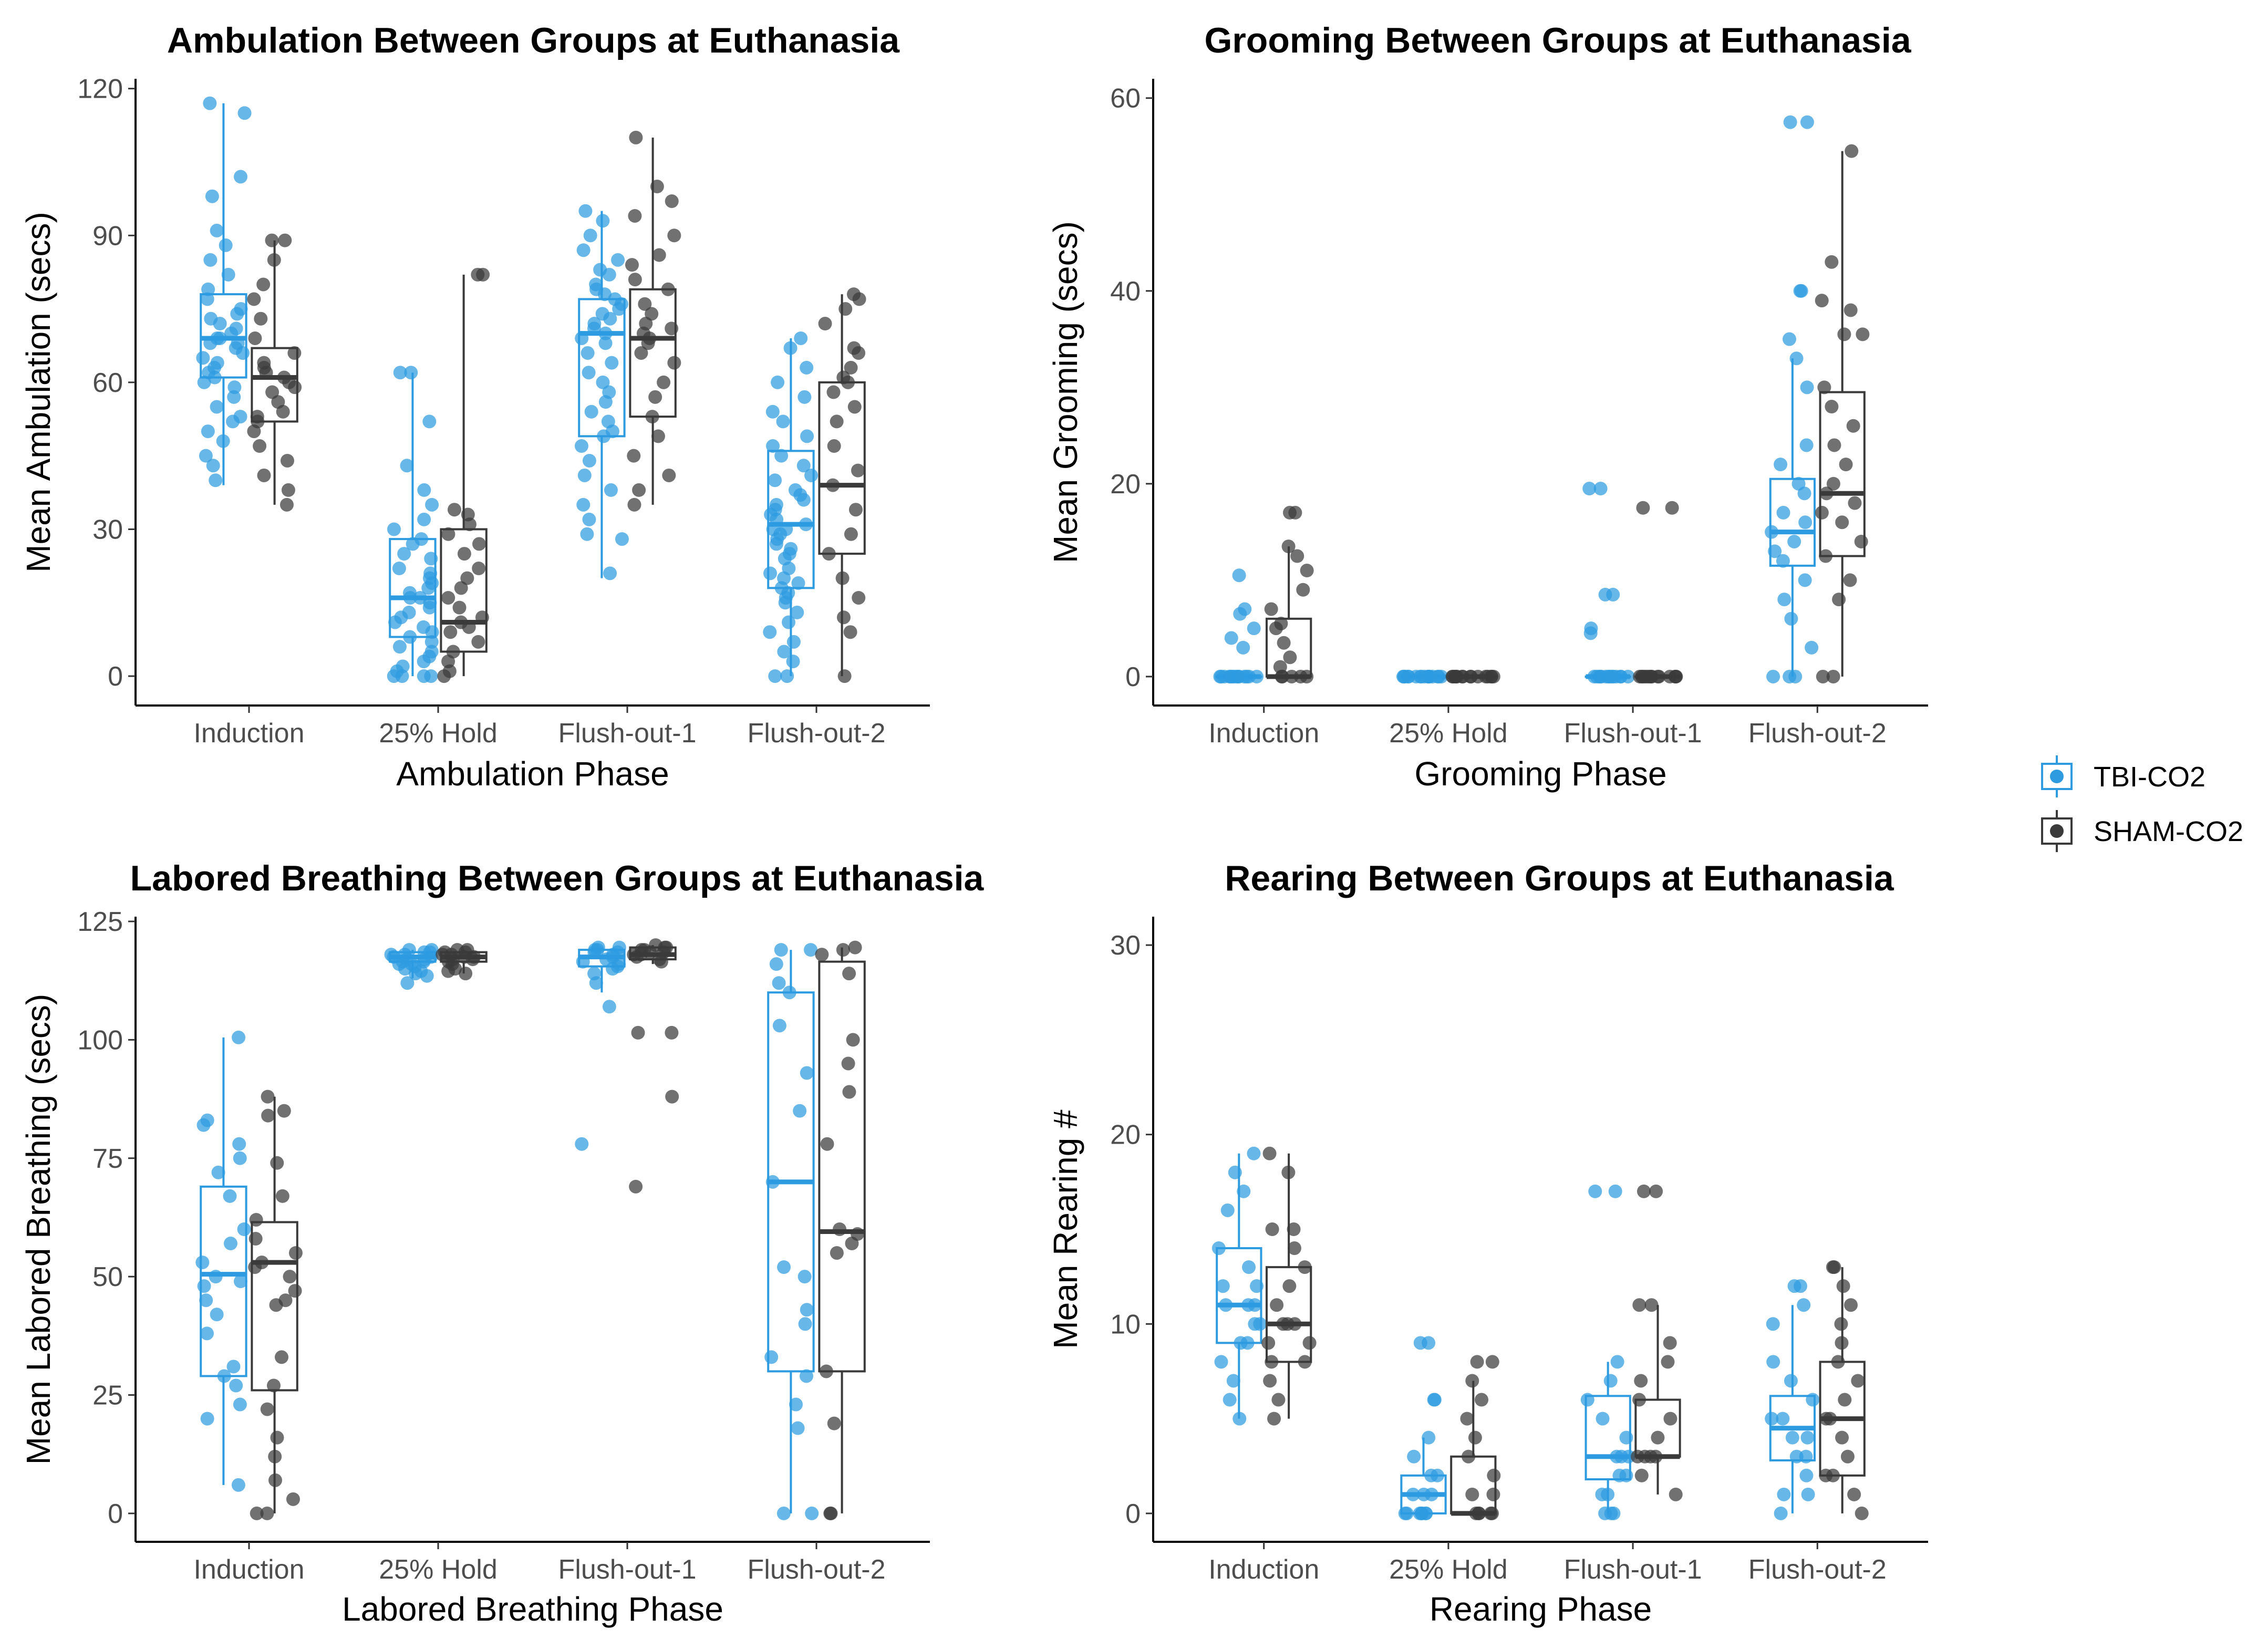  I want to click on legend: TBI-CO2 SHAM-CO2, so click(2142, 803).